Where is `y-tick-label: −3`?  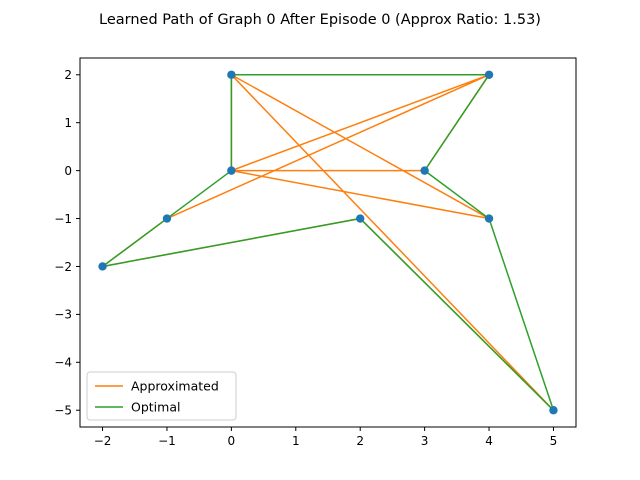
y-tick-label: −3 is located at coordinates (63, 315).